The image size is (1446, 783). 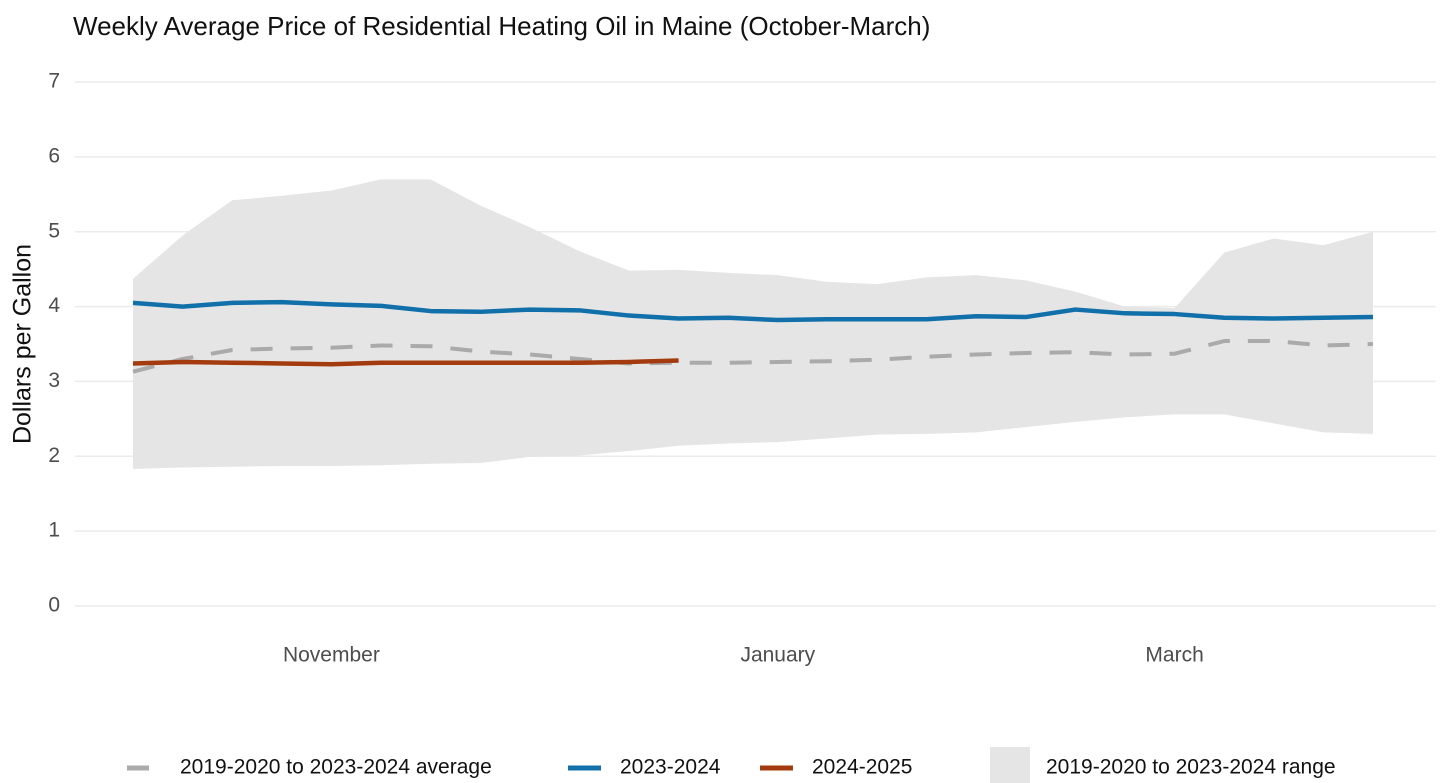 What do you see at coordinates (331, 655) in the screenshot?
I see `x-tick-label: November` at bounding box center [331, 655].